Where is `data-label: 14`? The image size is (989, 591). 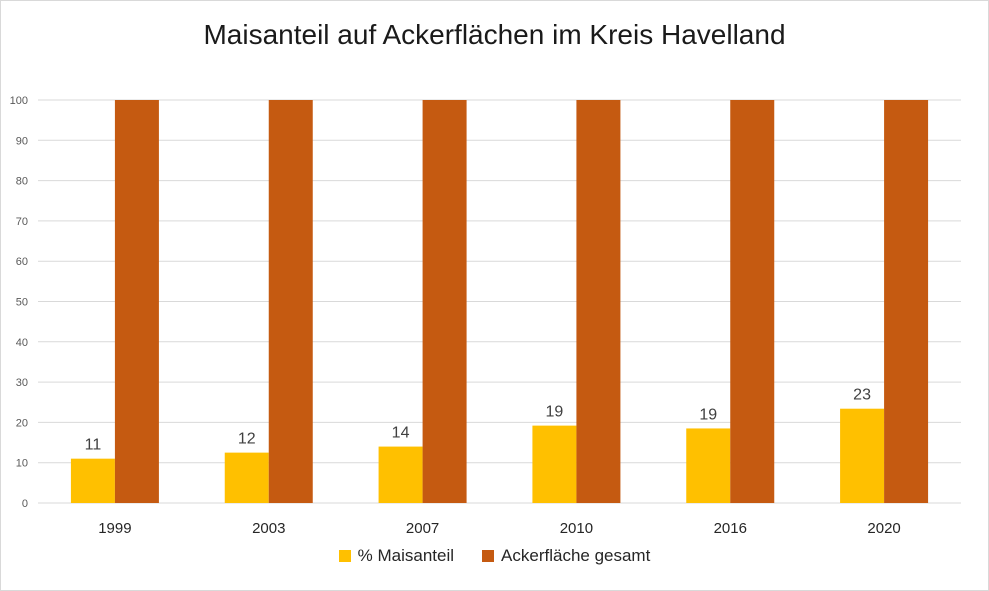 data-label: 14 is located at coordinates (401, 433).